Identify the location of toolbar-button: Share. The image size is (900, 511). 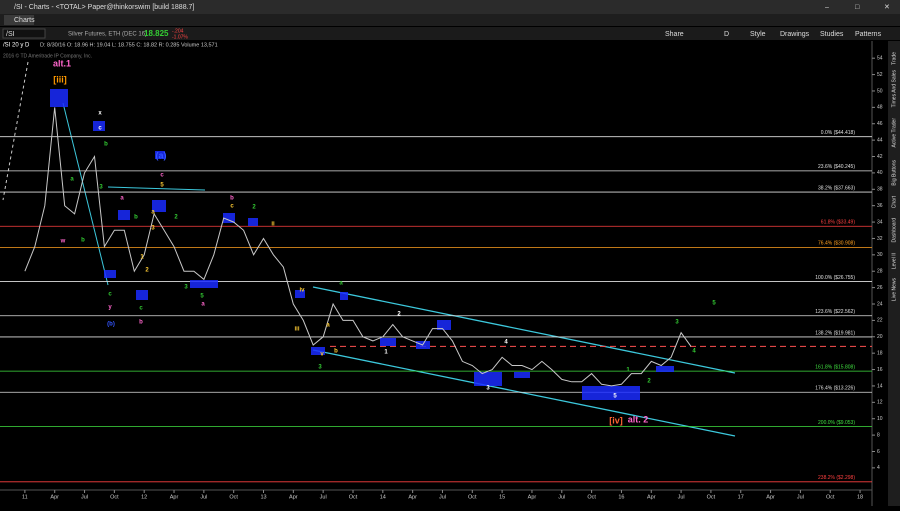
(674, 34).